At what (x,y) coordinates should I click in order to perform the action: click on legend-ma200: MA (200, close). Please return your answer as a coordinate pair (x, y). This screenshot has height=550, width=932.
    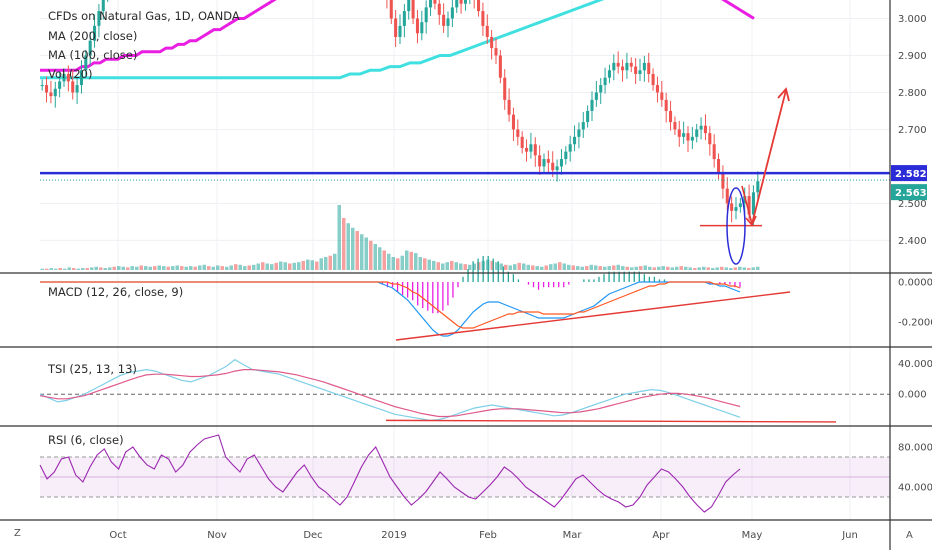
    Looking at the image, I should click on (92, 36).